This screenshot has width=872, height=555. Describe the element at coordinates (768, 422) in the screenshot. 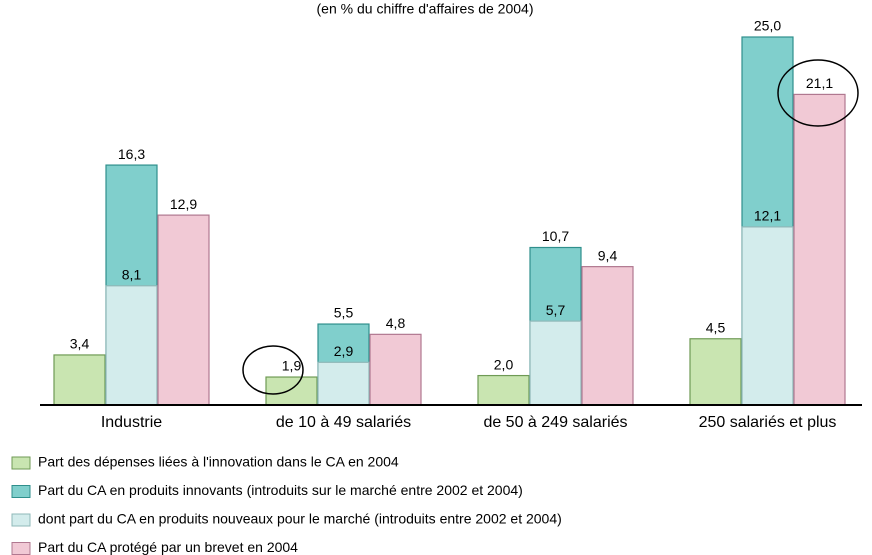

I see `x-tick-label: 250 salariés et plus` at that location.